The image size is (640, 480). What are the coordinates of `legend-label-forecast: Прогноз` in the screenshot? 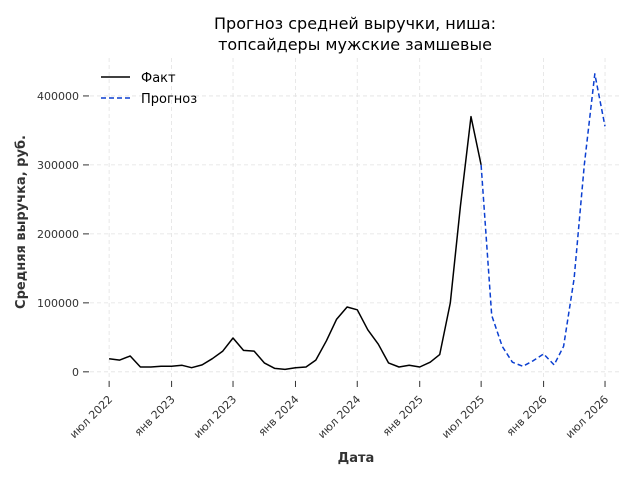 It's located at (169, 99).